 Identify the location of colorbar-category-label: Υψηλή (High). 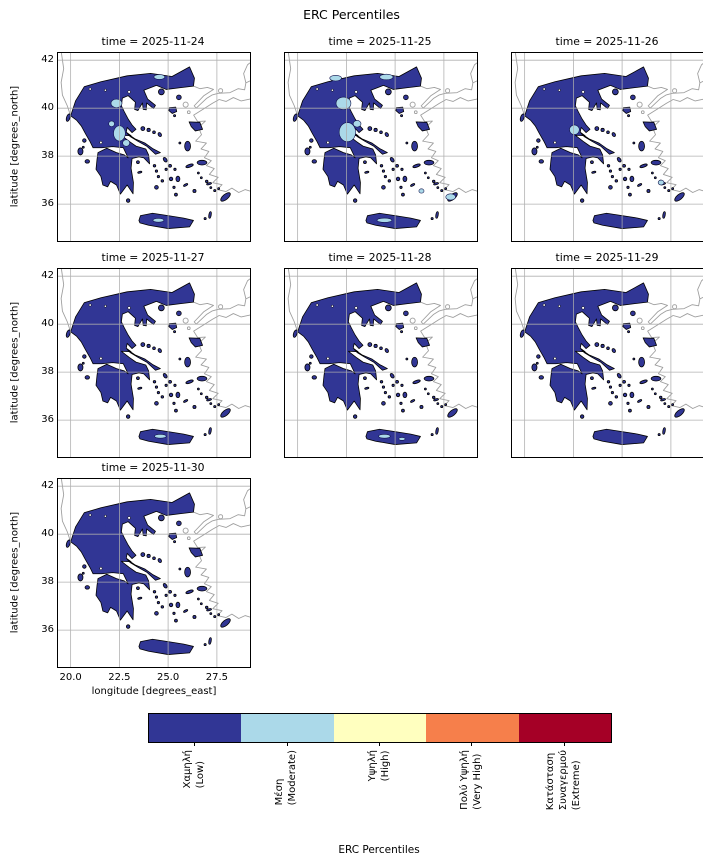
(378, 766).